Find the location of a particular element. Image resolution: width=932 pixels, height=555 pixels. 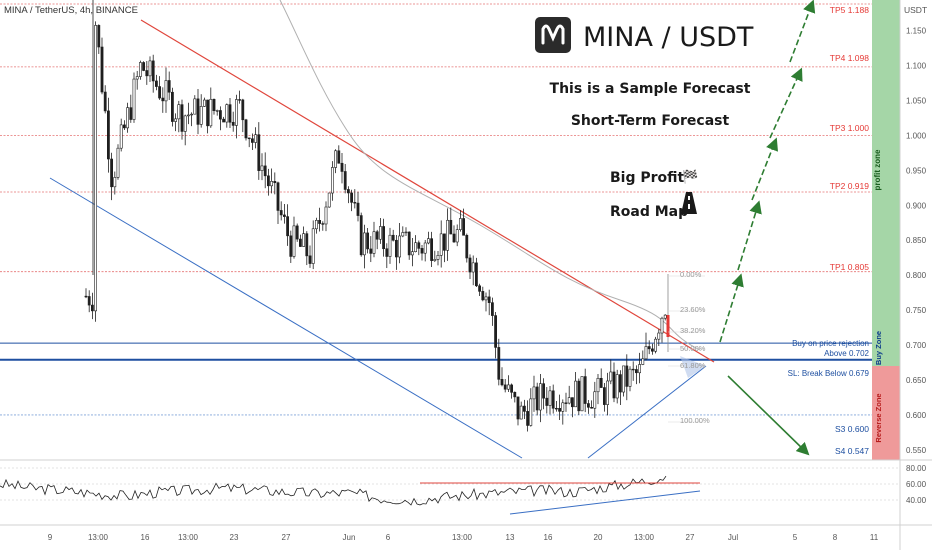

rising-support-line is located at coordinates (647, 412).